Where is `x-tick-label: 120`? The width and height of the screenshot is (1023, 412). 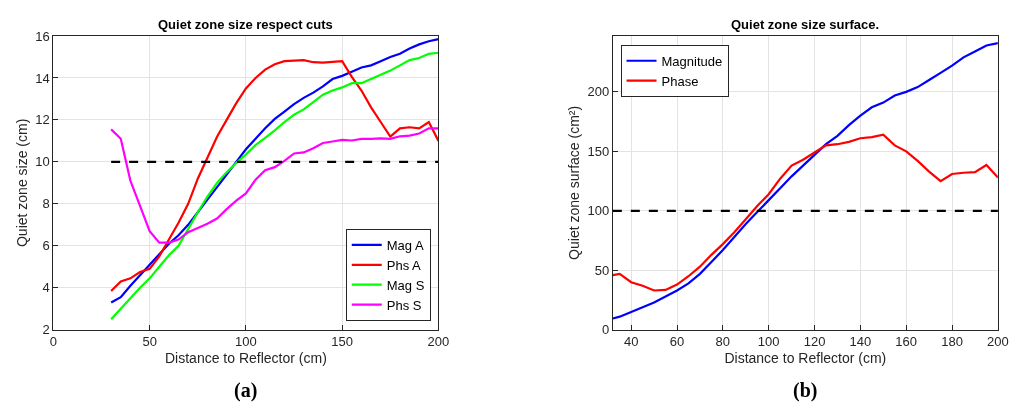
x-tick-label: 120 is located at coordinates (814, 342).